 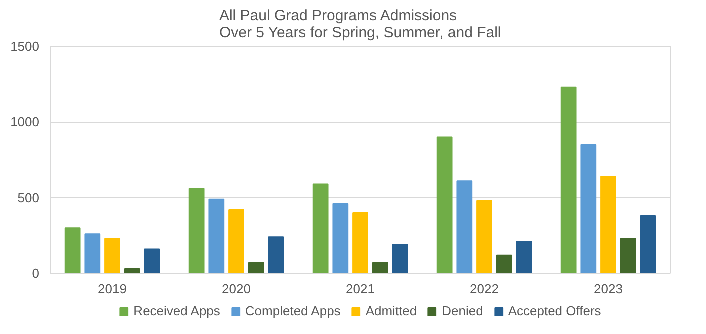 What do you see at coordinates (25, 122) in the screenshot?
I see `y-tick-label: 1000` at bounding box center [25, 122].